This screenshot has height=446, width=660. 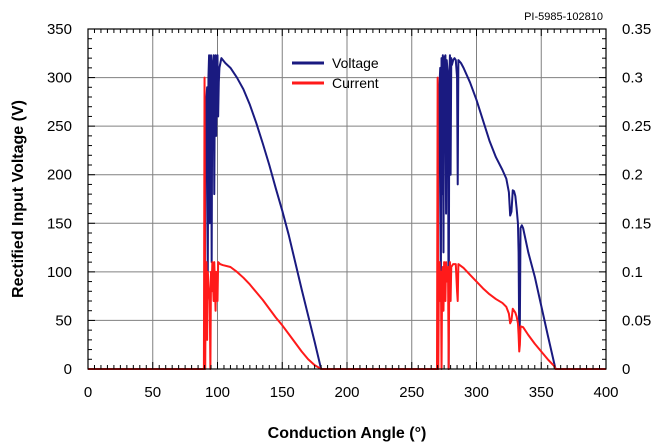 What do you see at coordinates (355, 83) in the screenshot?
I see `legend-label-current: Current` at bounding box center [355, 83].